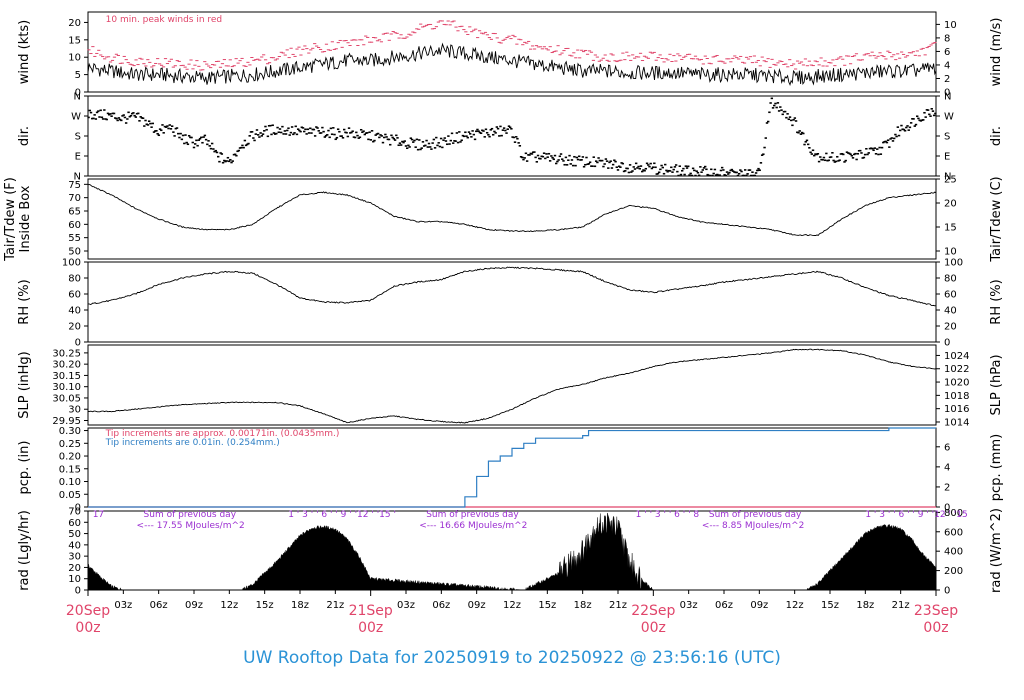 The width and height of the screenshot is (1024, 700). I want to click on ytick-label-right-pcp: 4, so click(947, 467).